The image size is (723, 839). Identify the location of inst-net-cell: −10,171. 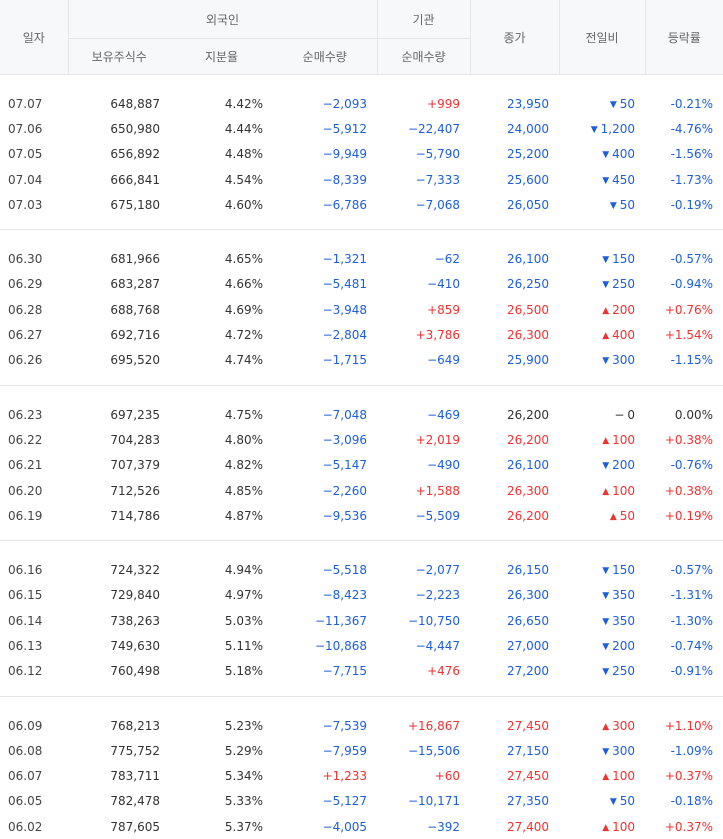
(423, 801).